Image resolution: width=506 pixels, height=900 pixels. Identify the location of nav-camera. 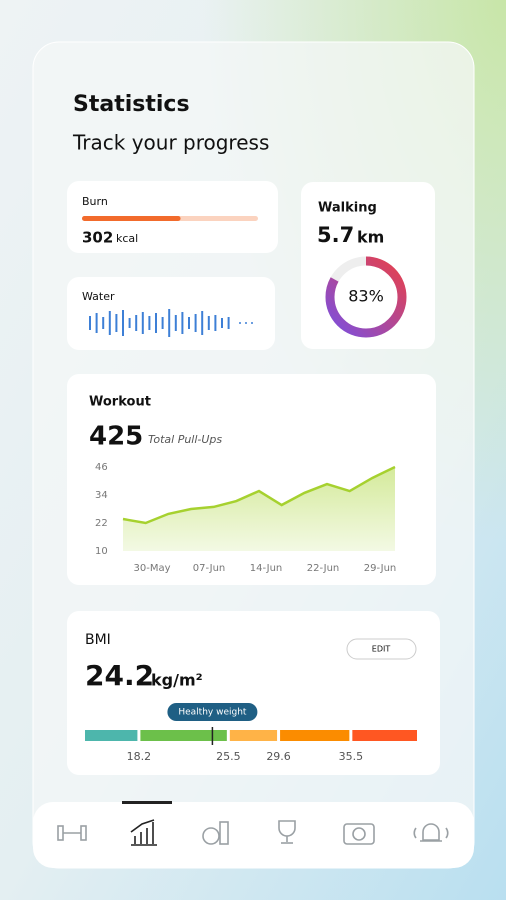
(359, 834).